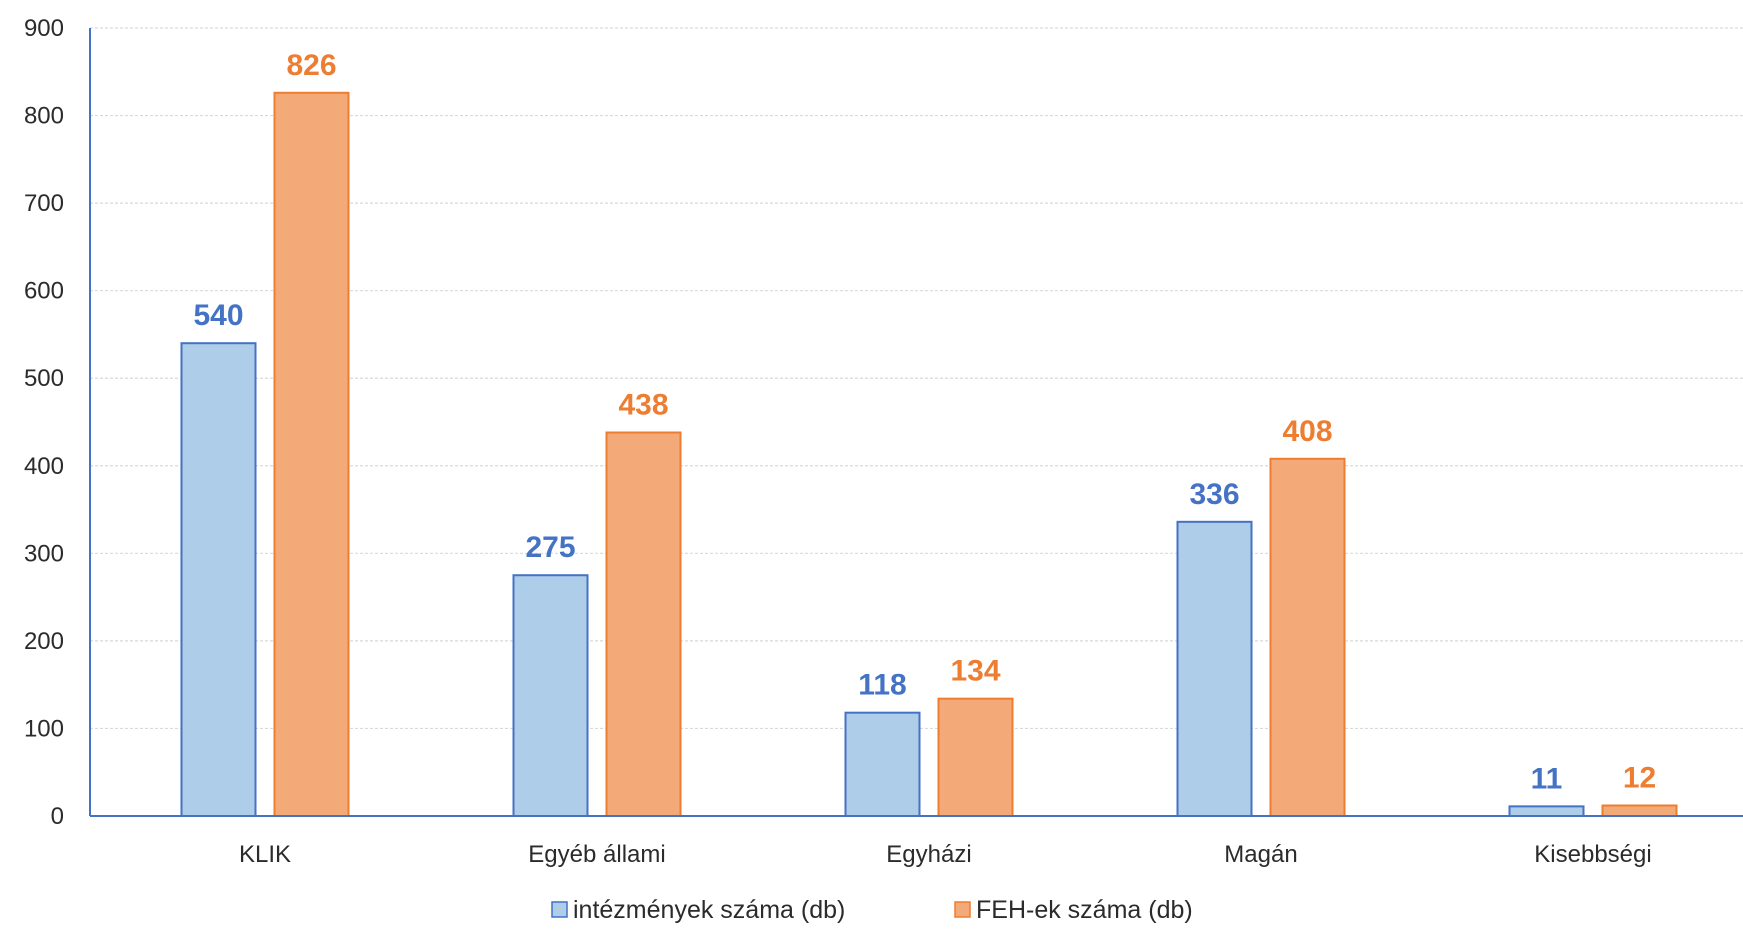  What do you see at coordinates (44, 28) in the screenshot?
I see `y-tick-label: 900` at bounding box center [44, 28].